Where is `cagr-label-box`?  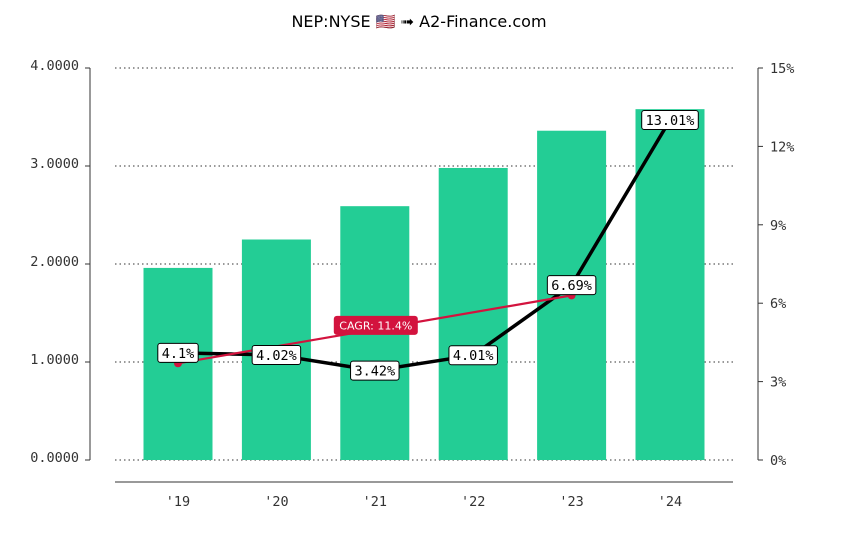 cagr-label-box is located at coordinates (375, 325).